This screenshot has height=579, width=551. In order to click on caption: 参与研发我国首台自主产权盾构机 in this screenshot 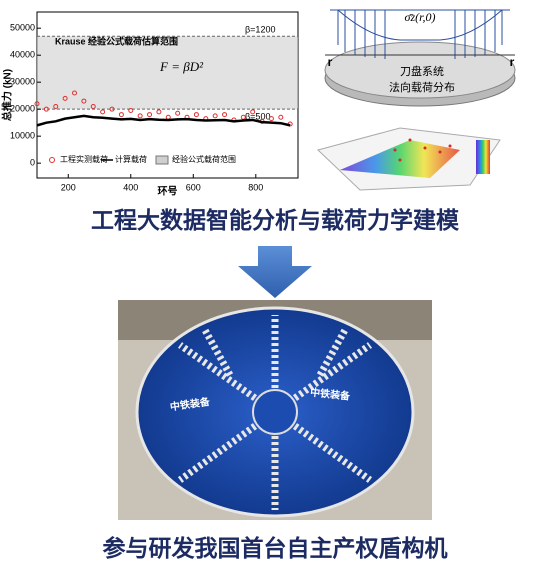, I will do `click(275, 548)`.